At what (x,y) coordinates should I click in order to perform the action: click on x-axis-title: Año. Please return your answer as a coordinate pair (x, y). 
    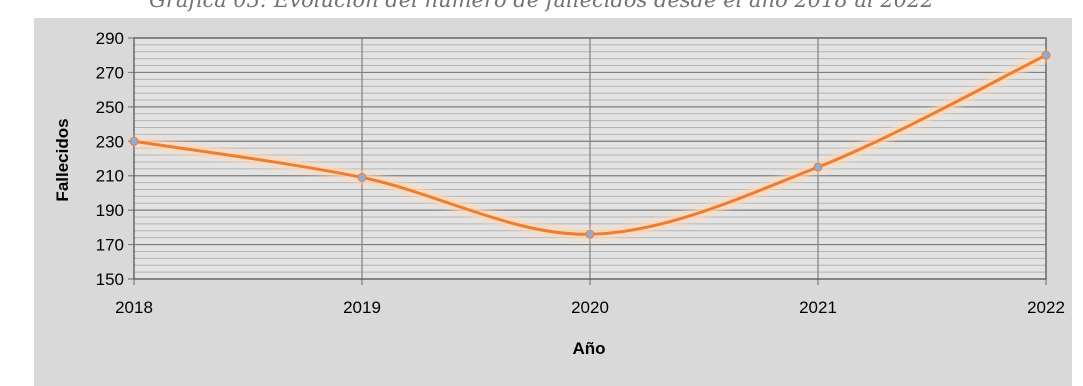
    Looking at the image, I should click on (588, 348).